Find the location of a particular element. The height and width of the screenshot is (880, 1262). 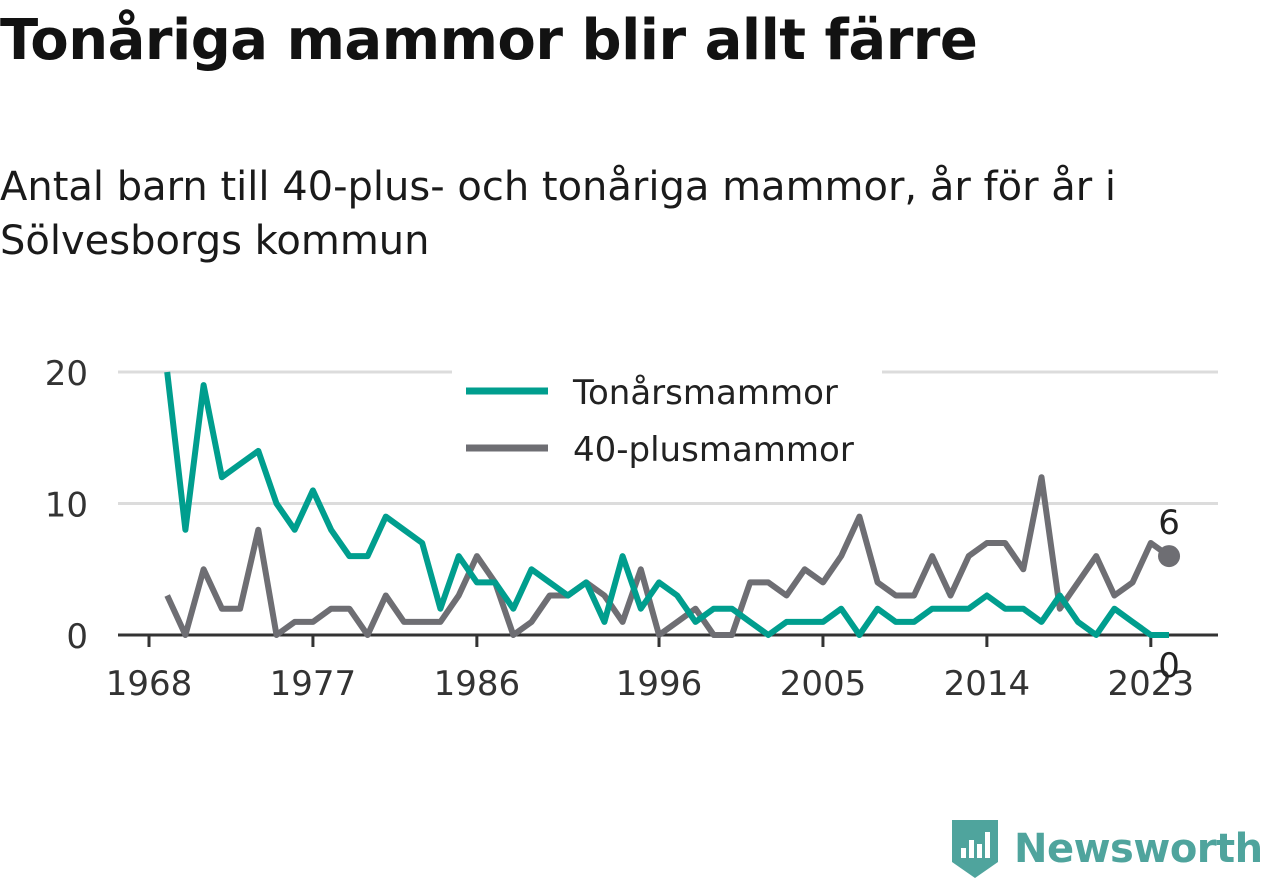

end-label-40-plusmammor: 6 is located at coordinates (1169, 523).